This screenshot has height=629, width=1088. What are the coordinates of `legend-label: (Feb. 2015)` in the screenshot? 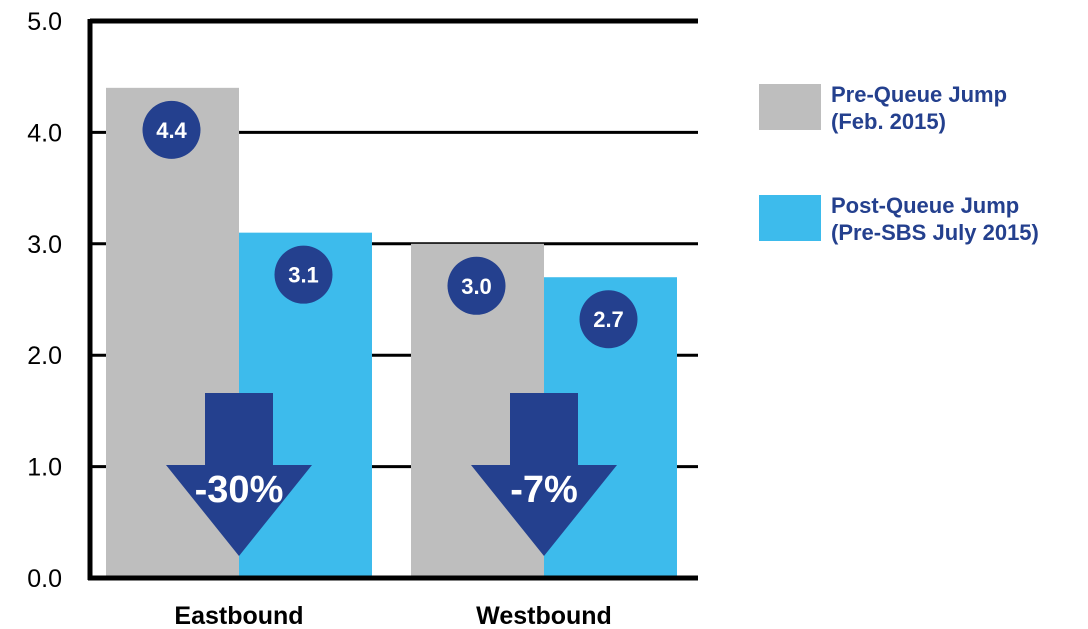 It's located at (888, 121).